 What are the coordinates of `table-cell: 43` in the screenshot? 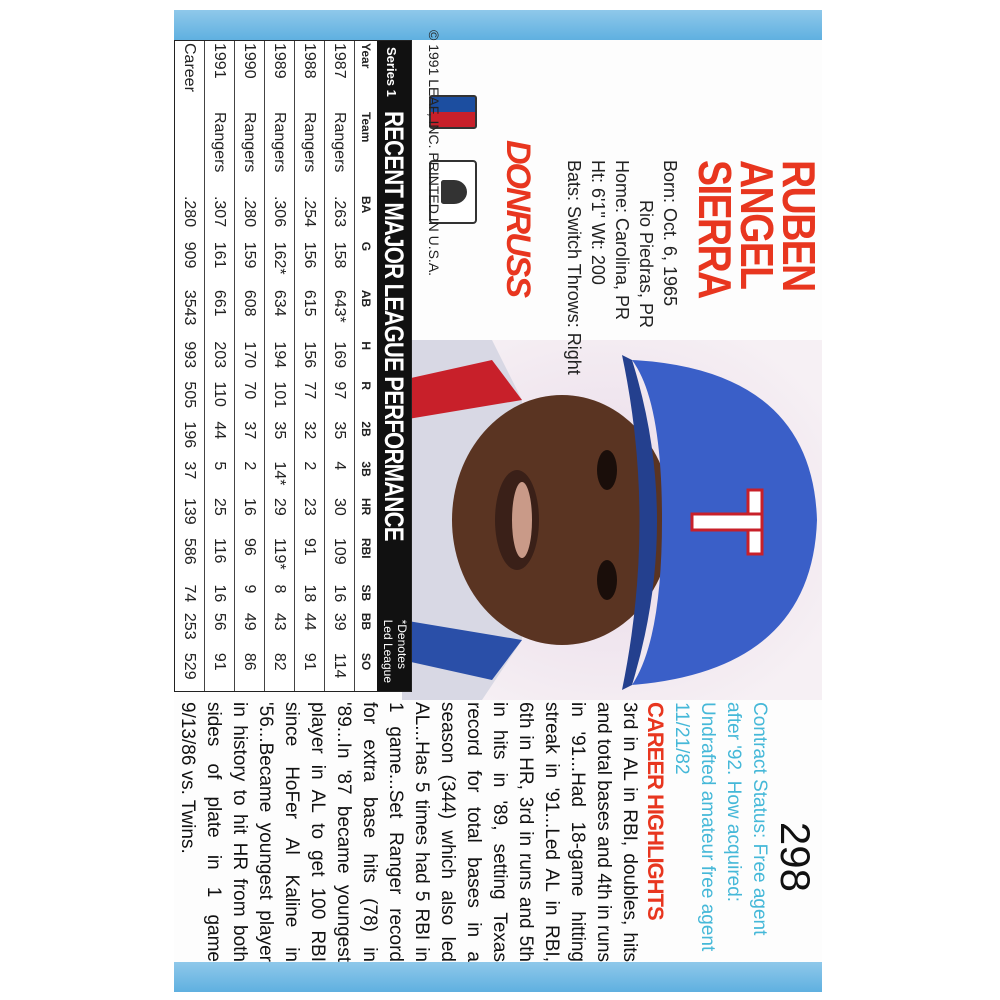 It's located at (279, 630).